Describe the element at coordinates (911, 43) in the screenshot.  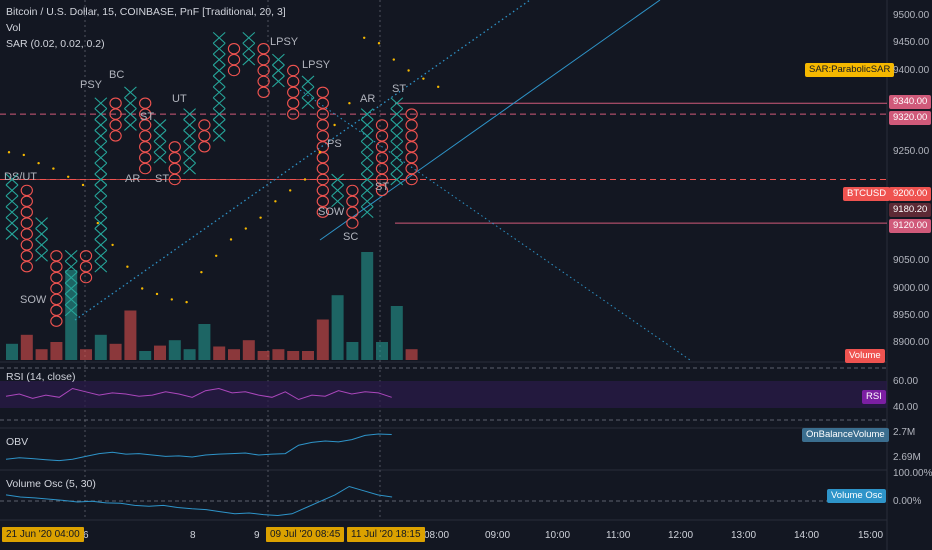
I see `price-tick-label: 9450.00` at that location.